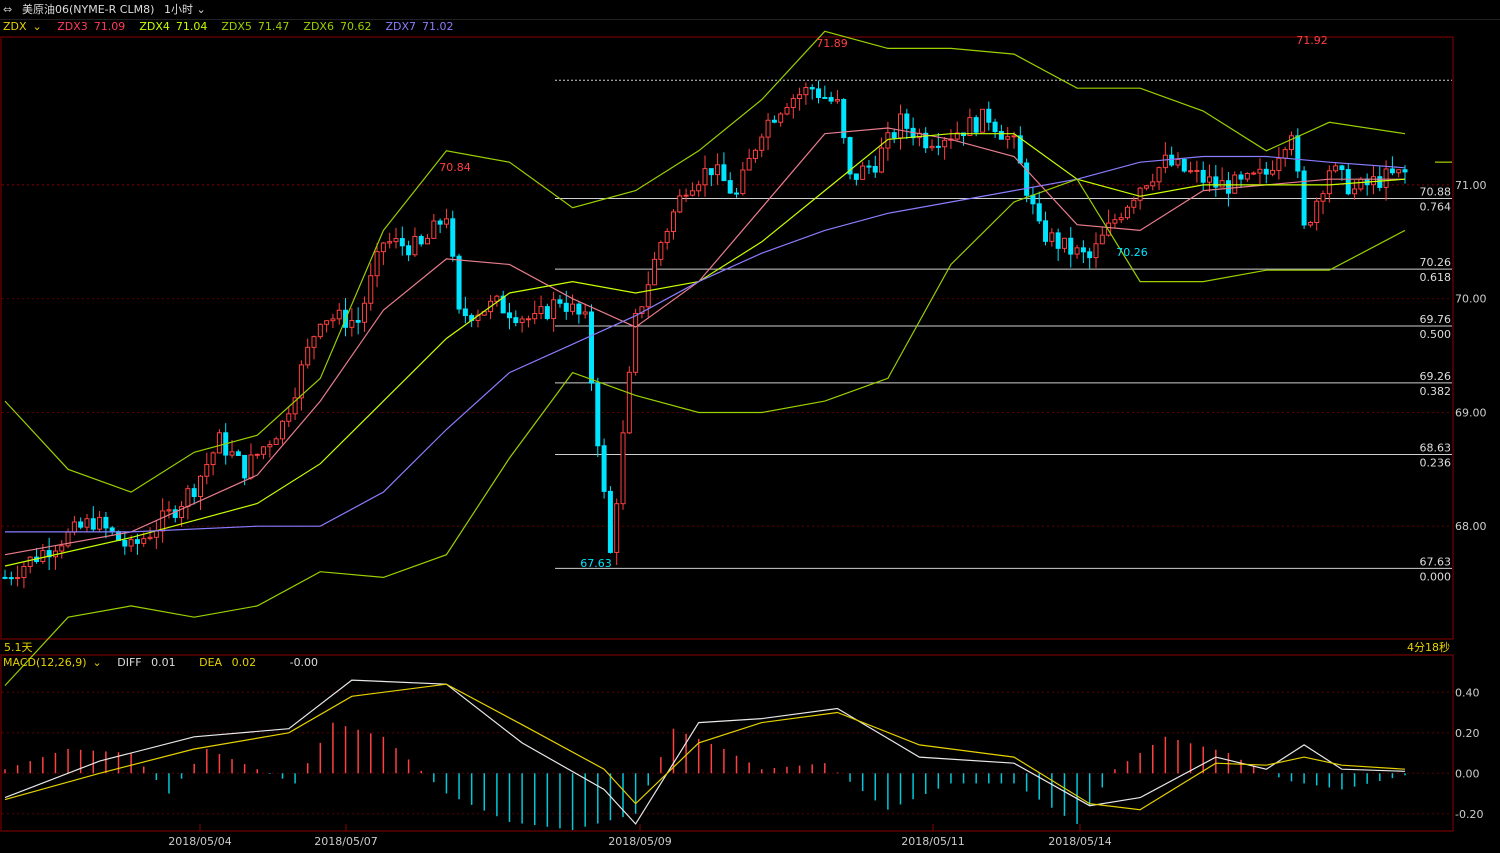 This screenshot has width=1500, height=853. Describe the element at coordinates (72, 26) in the screenshot. I see `indicator-label-zdx3: ZDX3` at that location.